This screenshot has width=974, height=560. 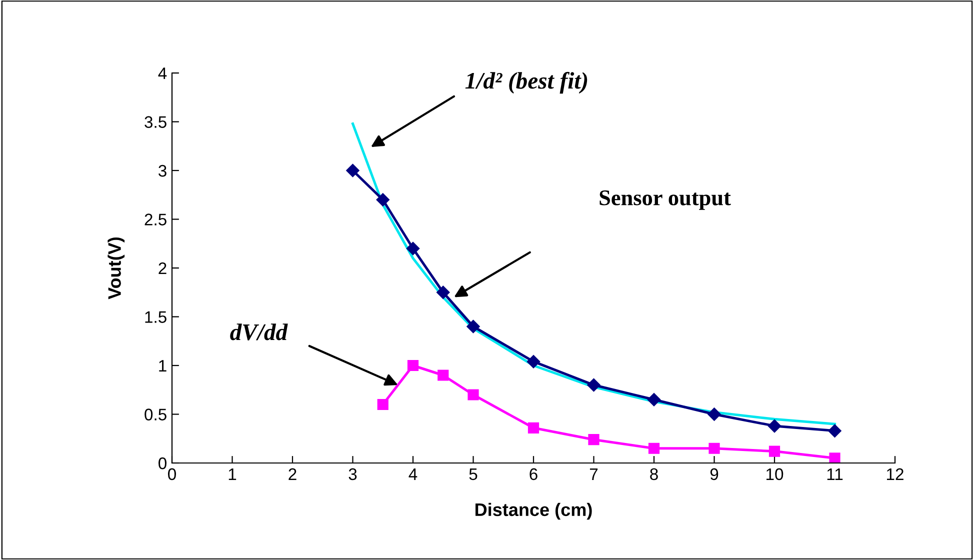 I want to click on y-tick-label: 1, so click(x=162, y=366).